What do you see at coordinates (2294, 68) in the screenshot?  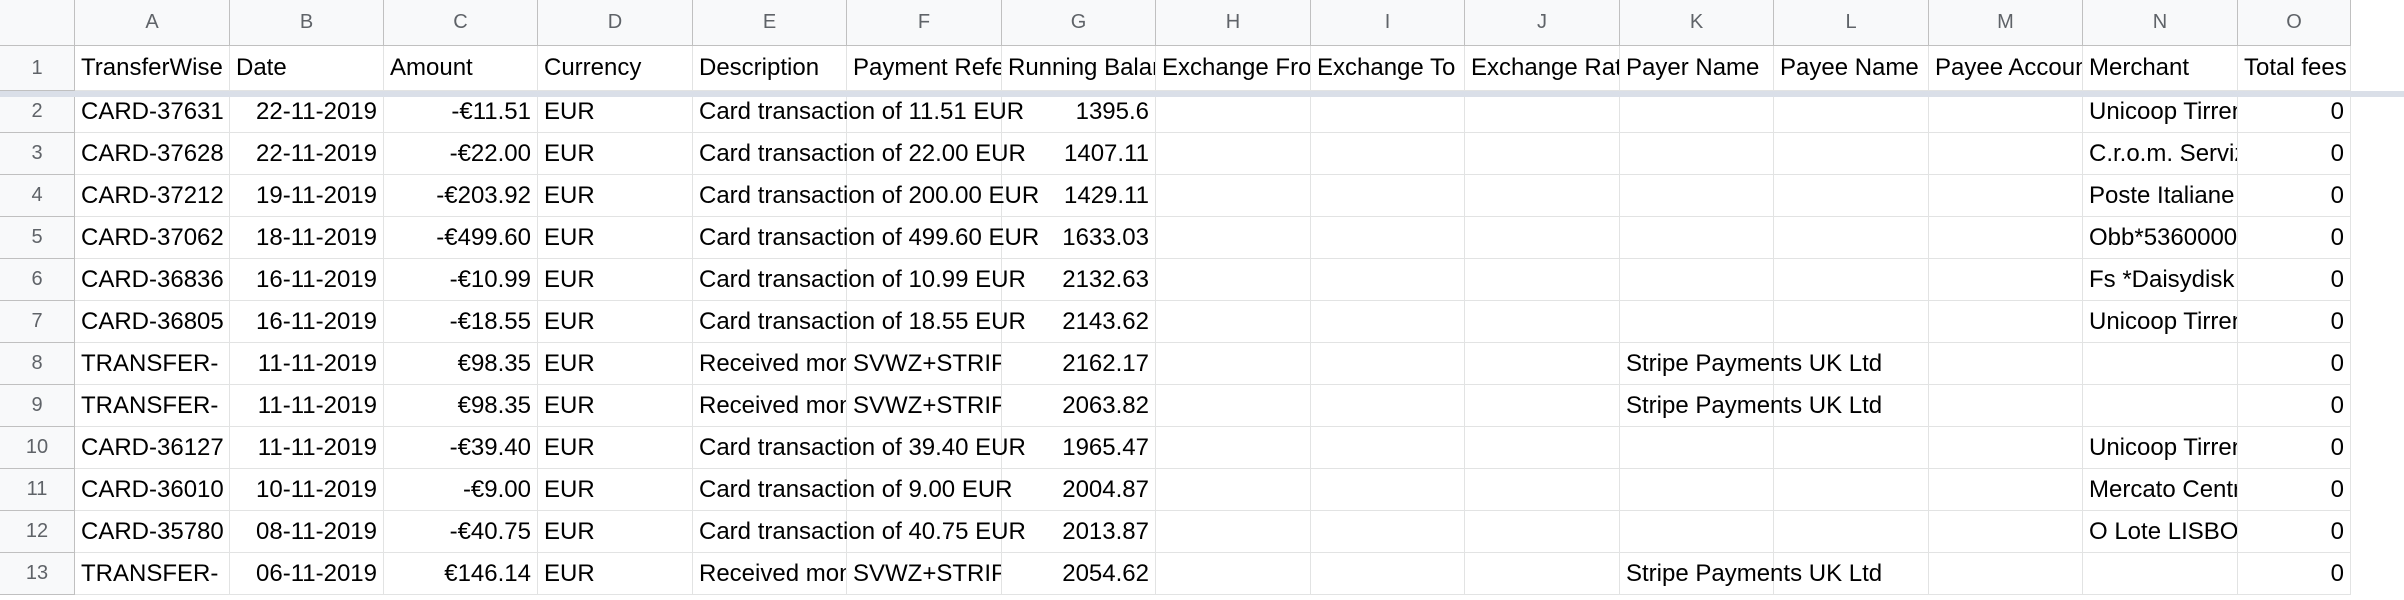 I see `cell-o: Total fees` at bounding box center [2294, 68].